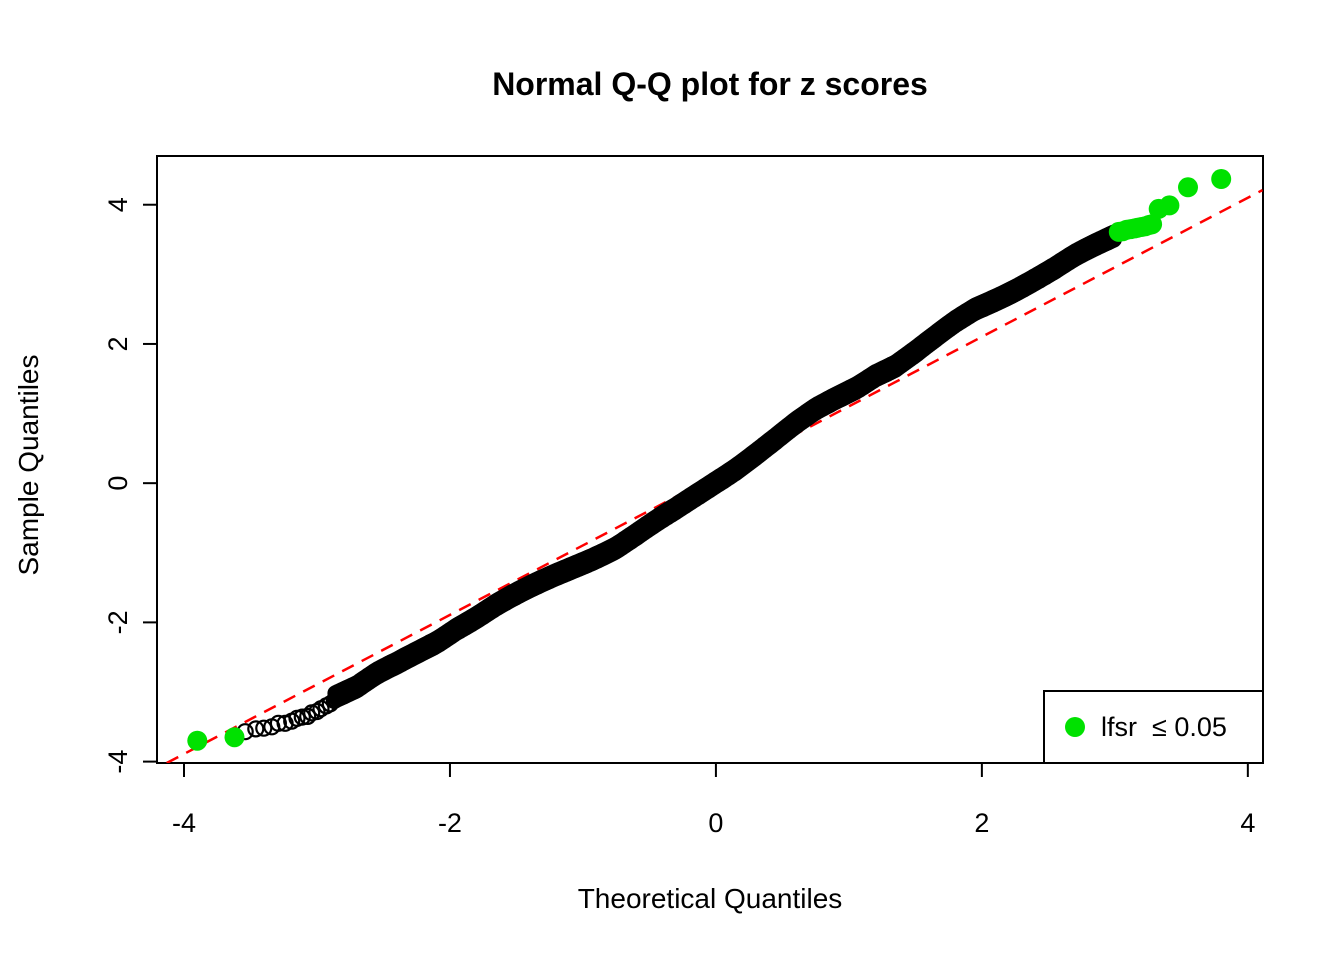  I want to click on legend-box: lfsr ≤ 0.05, so click(1153, 727).